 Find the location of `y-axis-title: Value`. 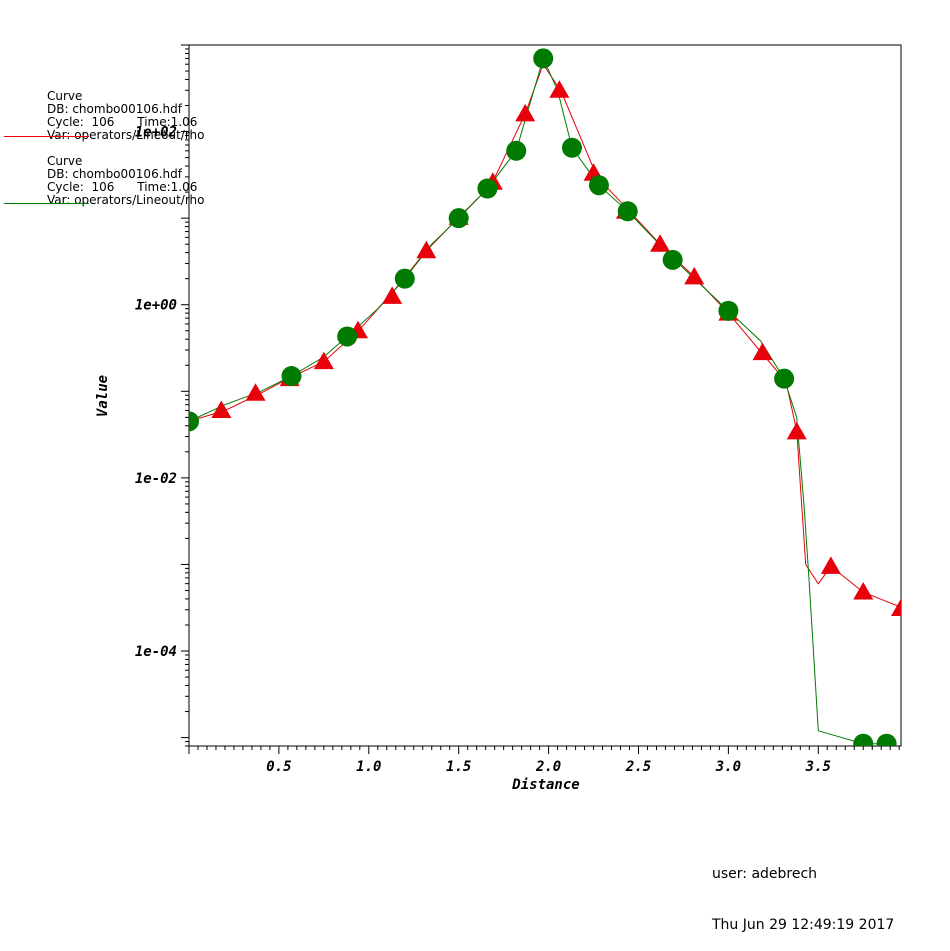

y-axis-title: Value is located at coordinates (103, 396).